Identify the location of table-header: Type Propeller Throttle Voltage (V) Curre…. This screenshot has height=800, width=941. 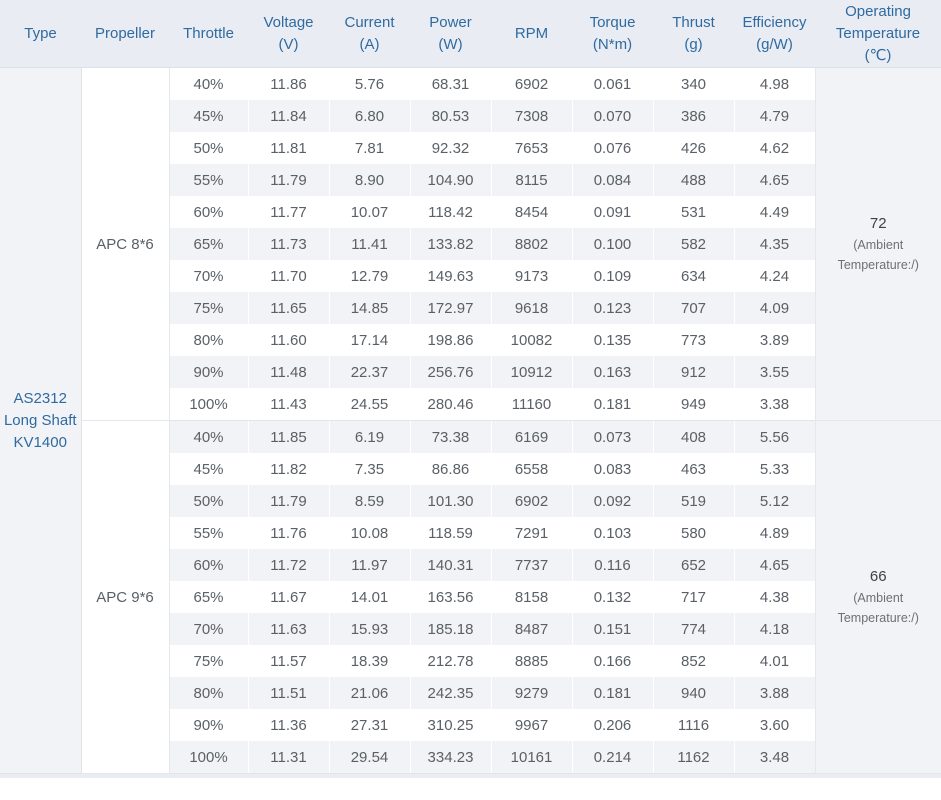
(470, 34).